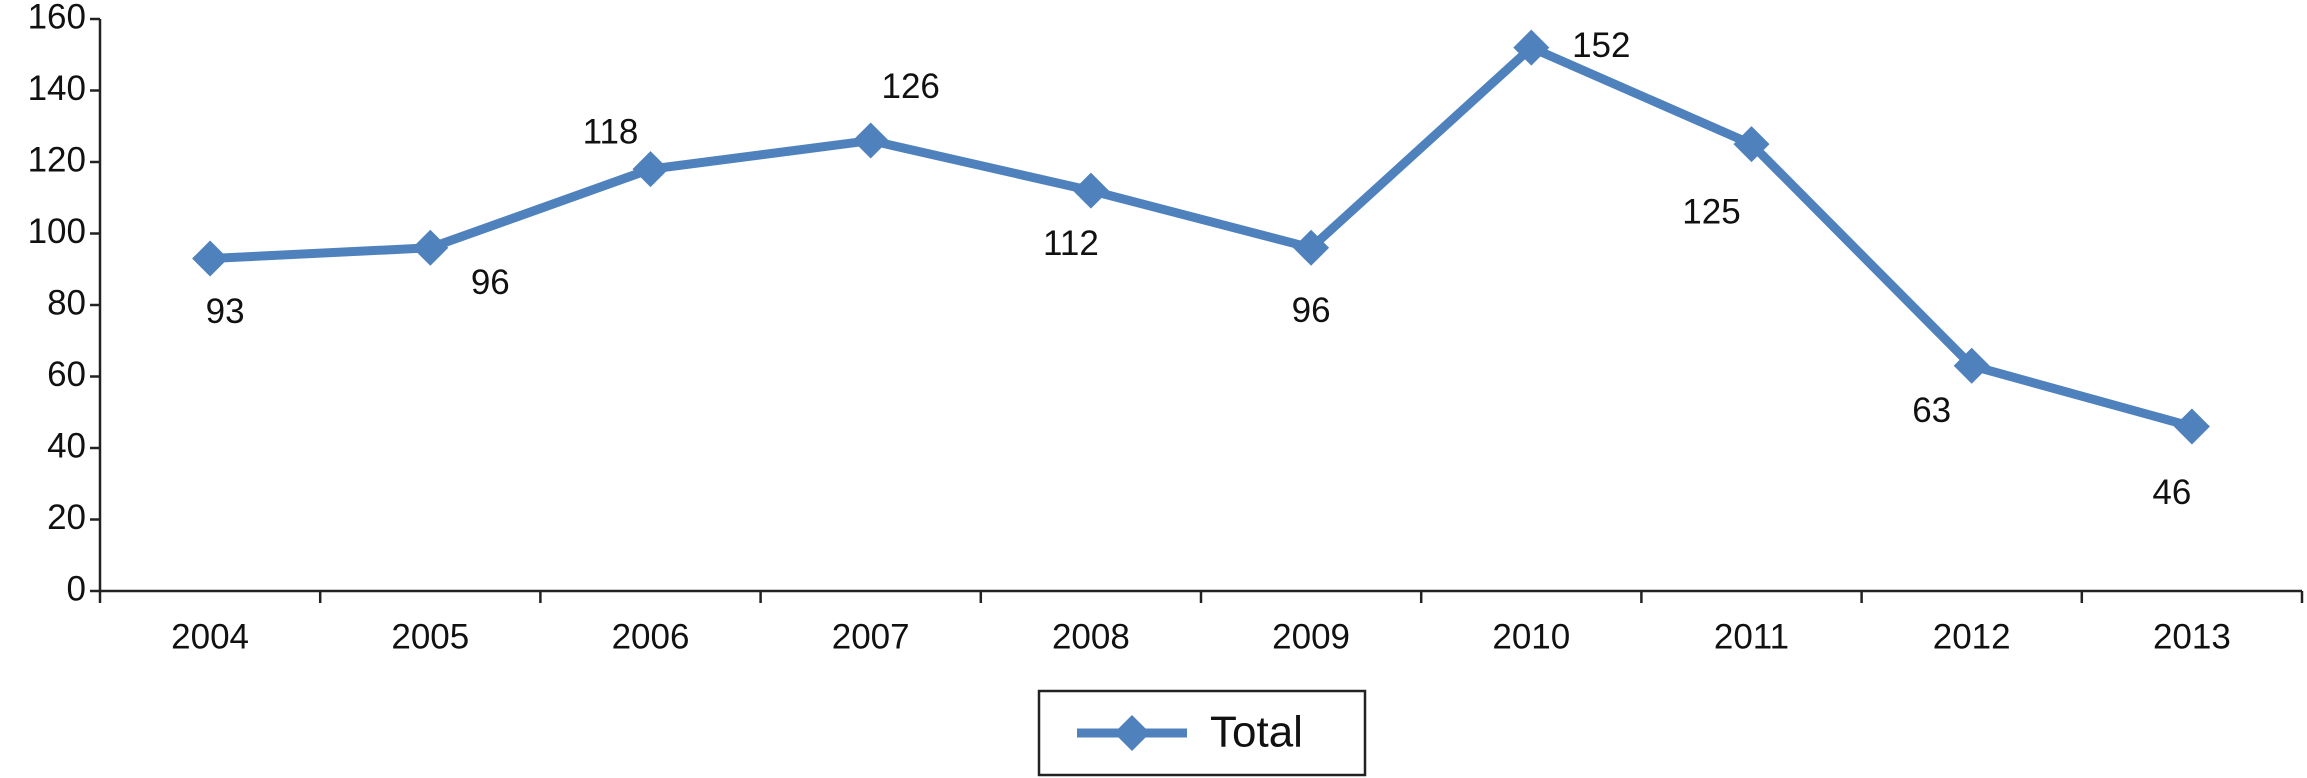 This screenshot has width=2307, height=778. Describe the element at coordinates (57, 159) in the screenshot. I see `y-tick-label: 120` at that location.